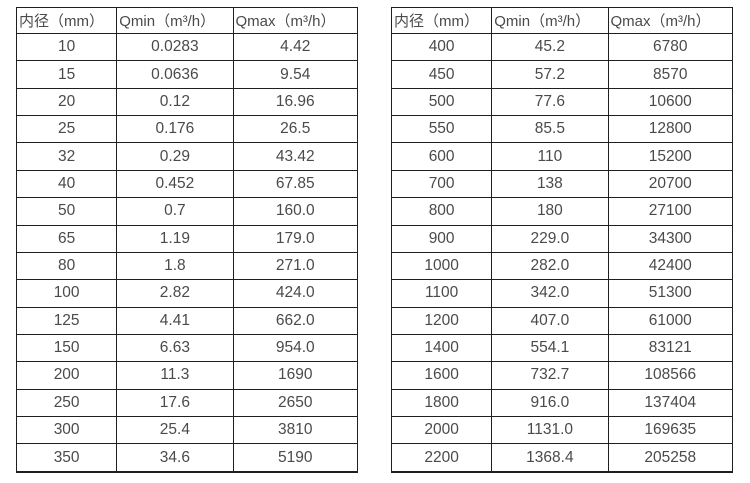  I want to click on qmin-cell: 138, so click(550, 184).